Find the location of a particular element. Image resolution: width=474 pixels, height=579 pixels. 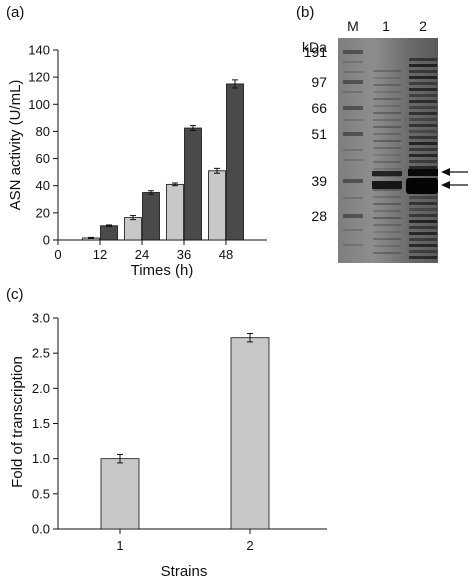

gel-lane-label: M is located at coordinates (353, 26).